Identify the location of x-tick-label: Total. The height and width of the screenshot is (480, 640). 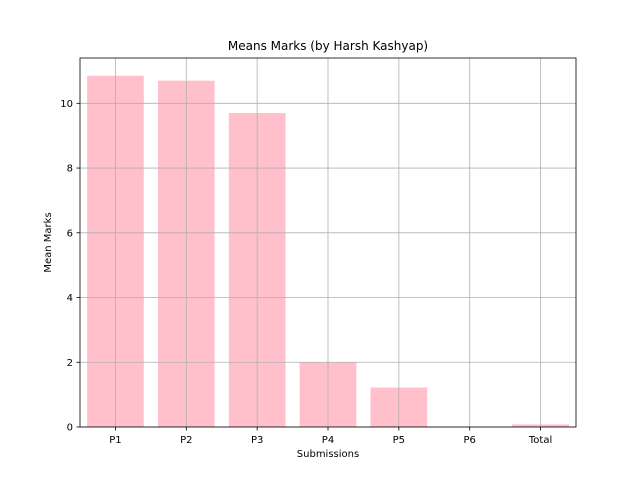
(540, 440).